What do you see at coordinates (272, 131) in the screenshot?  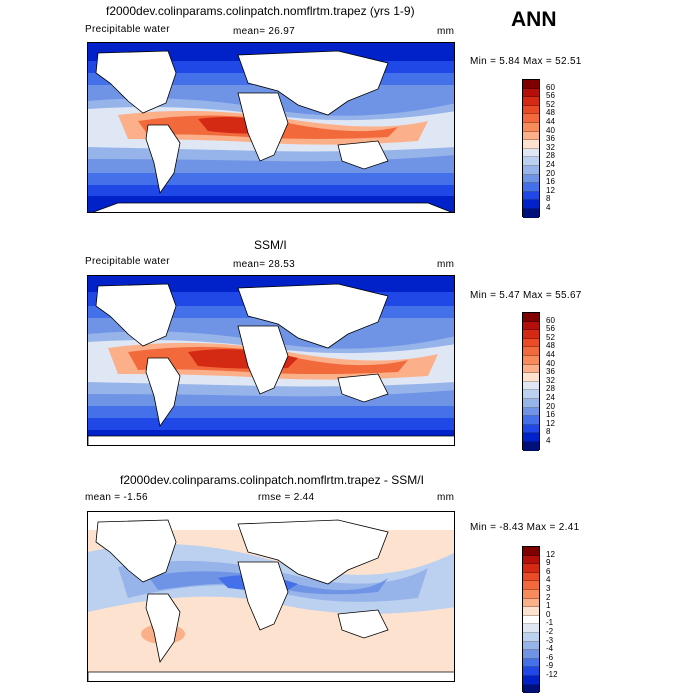 I see `panel1-land` at bounding box center [272, 131].